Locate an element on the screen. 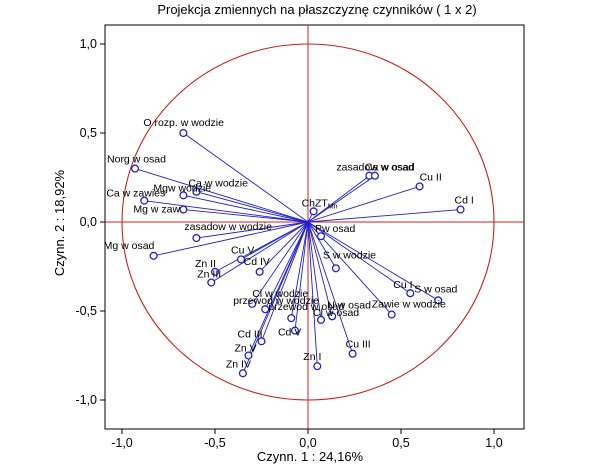 The height and width of the screenshot is (472, 600). point-label: Cu III is located at coordinates (358, 345).